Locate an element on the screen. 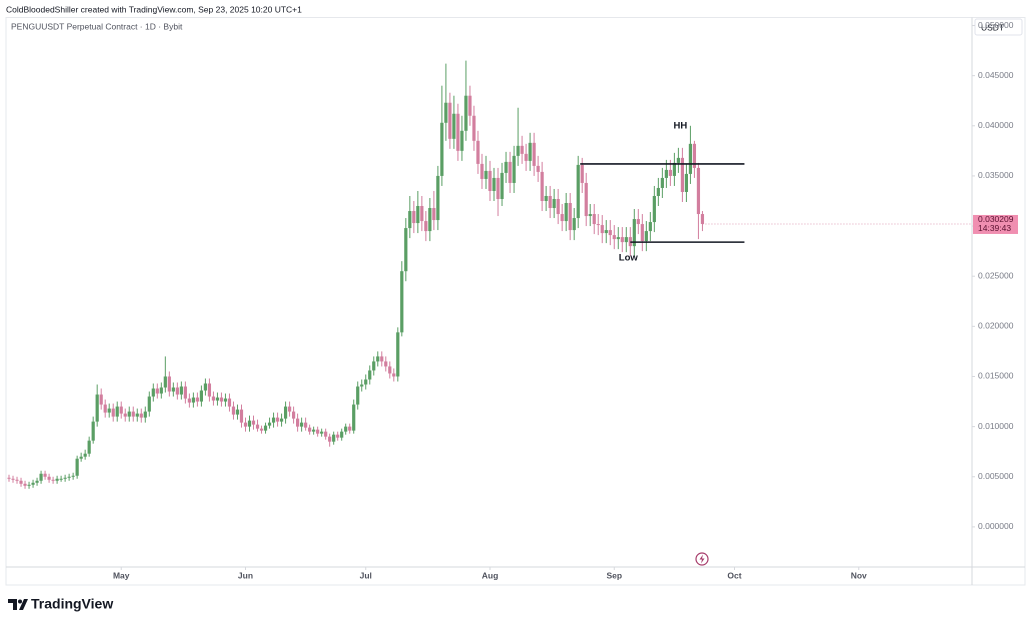  x-tick-label: Aug is located at coordinates (490, 575).